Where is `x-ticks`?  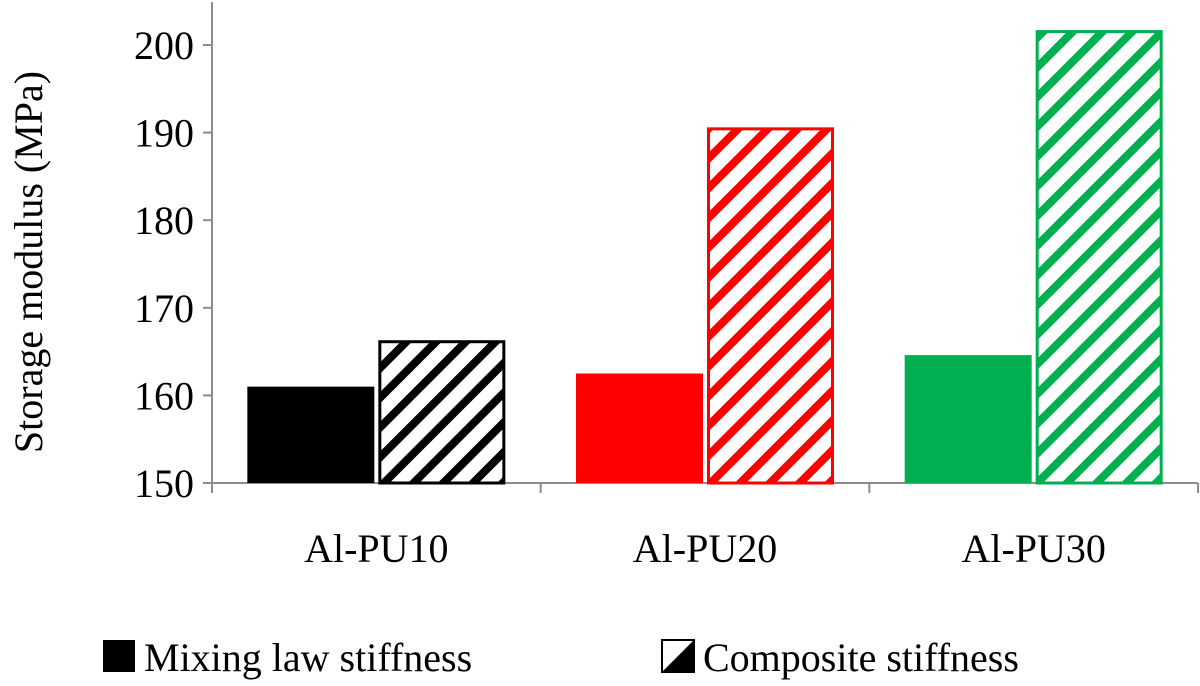 x-ticks is located at coordinates (705, 488).